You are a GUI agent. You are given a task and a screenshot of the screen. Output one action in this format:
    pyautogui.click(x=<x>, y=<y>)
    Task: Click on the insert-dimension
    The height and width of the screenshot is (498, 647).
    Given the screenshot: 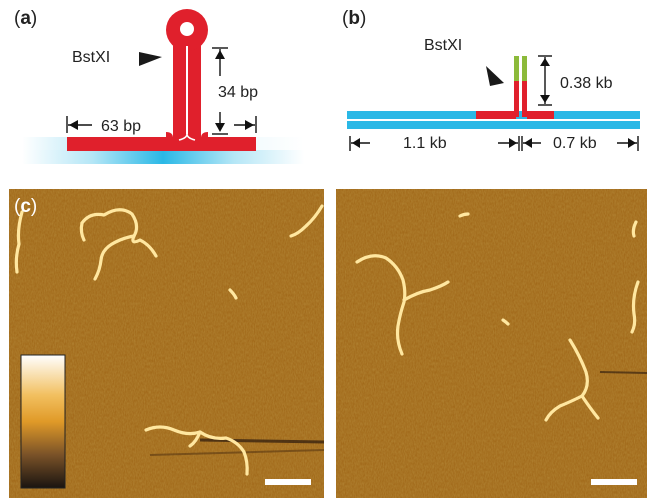 What is the action you would take?
    pyautogui.click(x=545, y=80)
    